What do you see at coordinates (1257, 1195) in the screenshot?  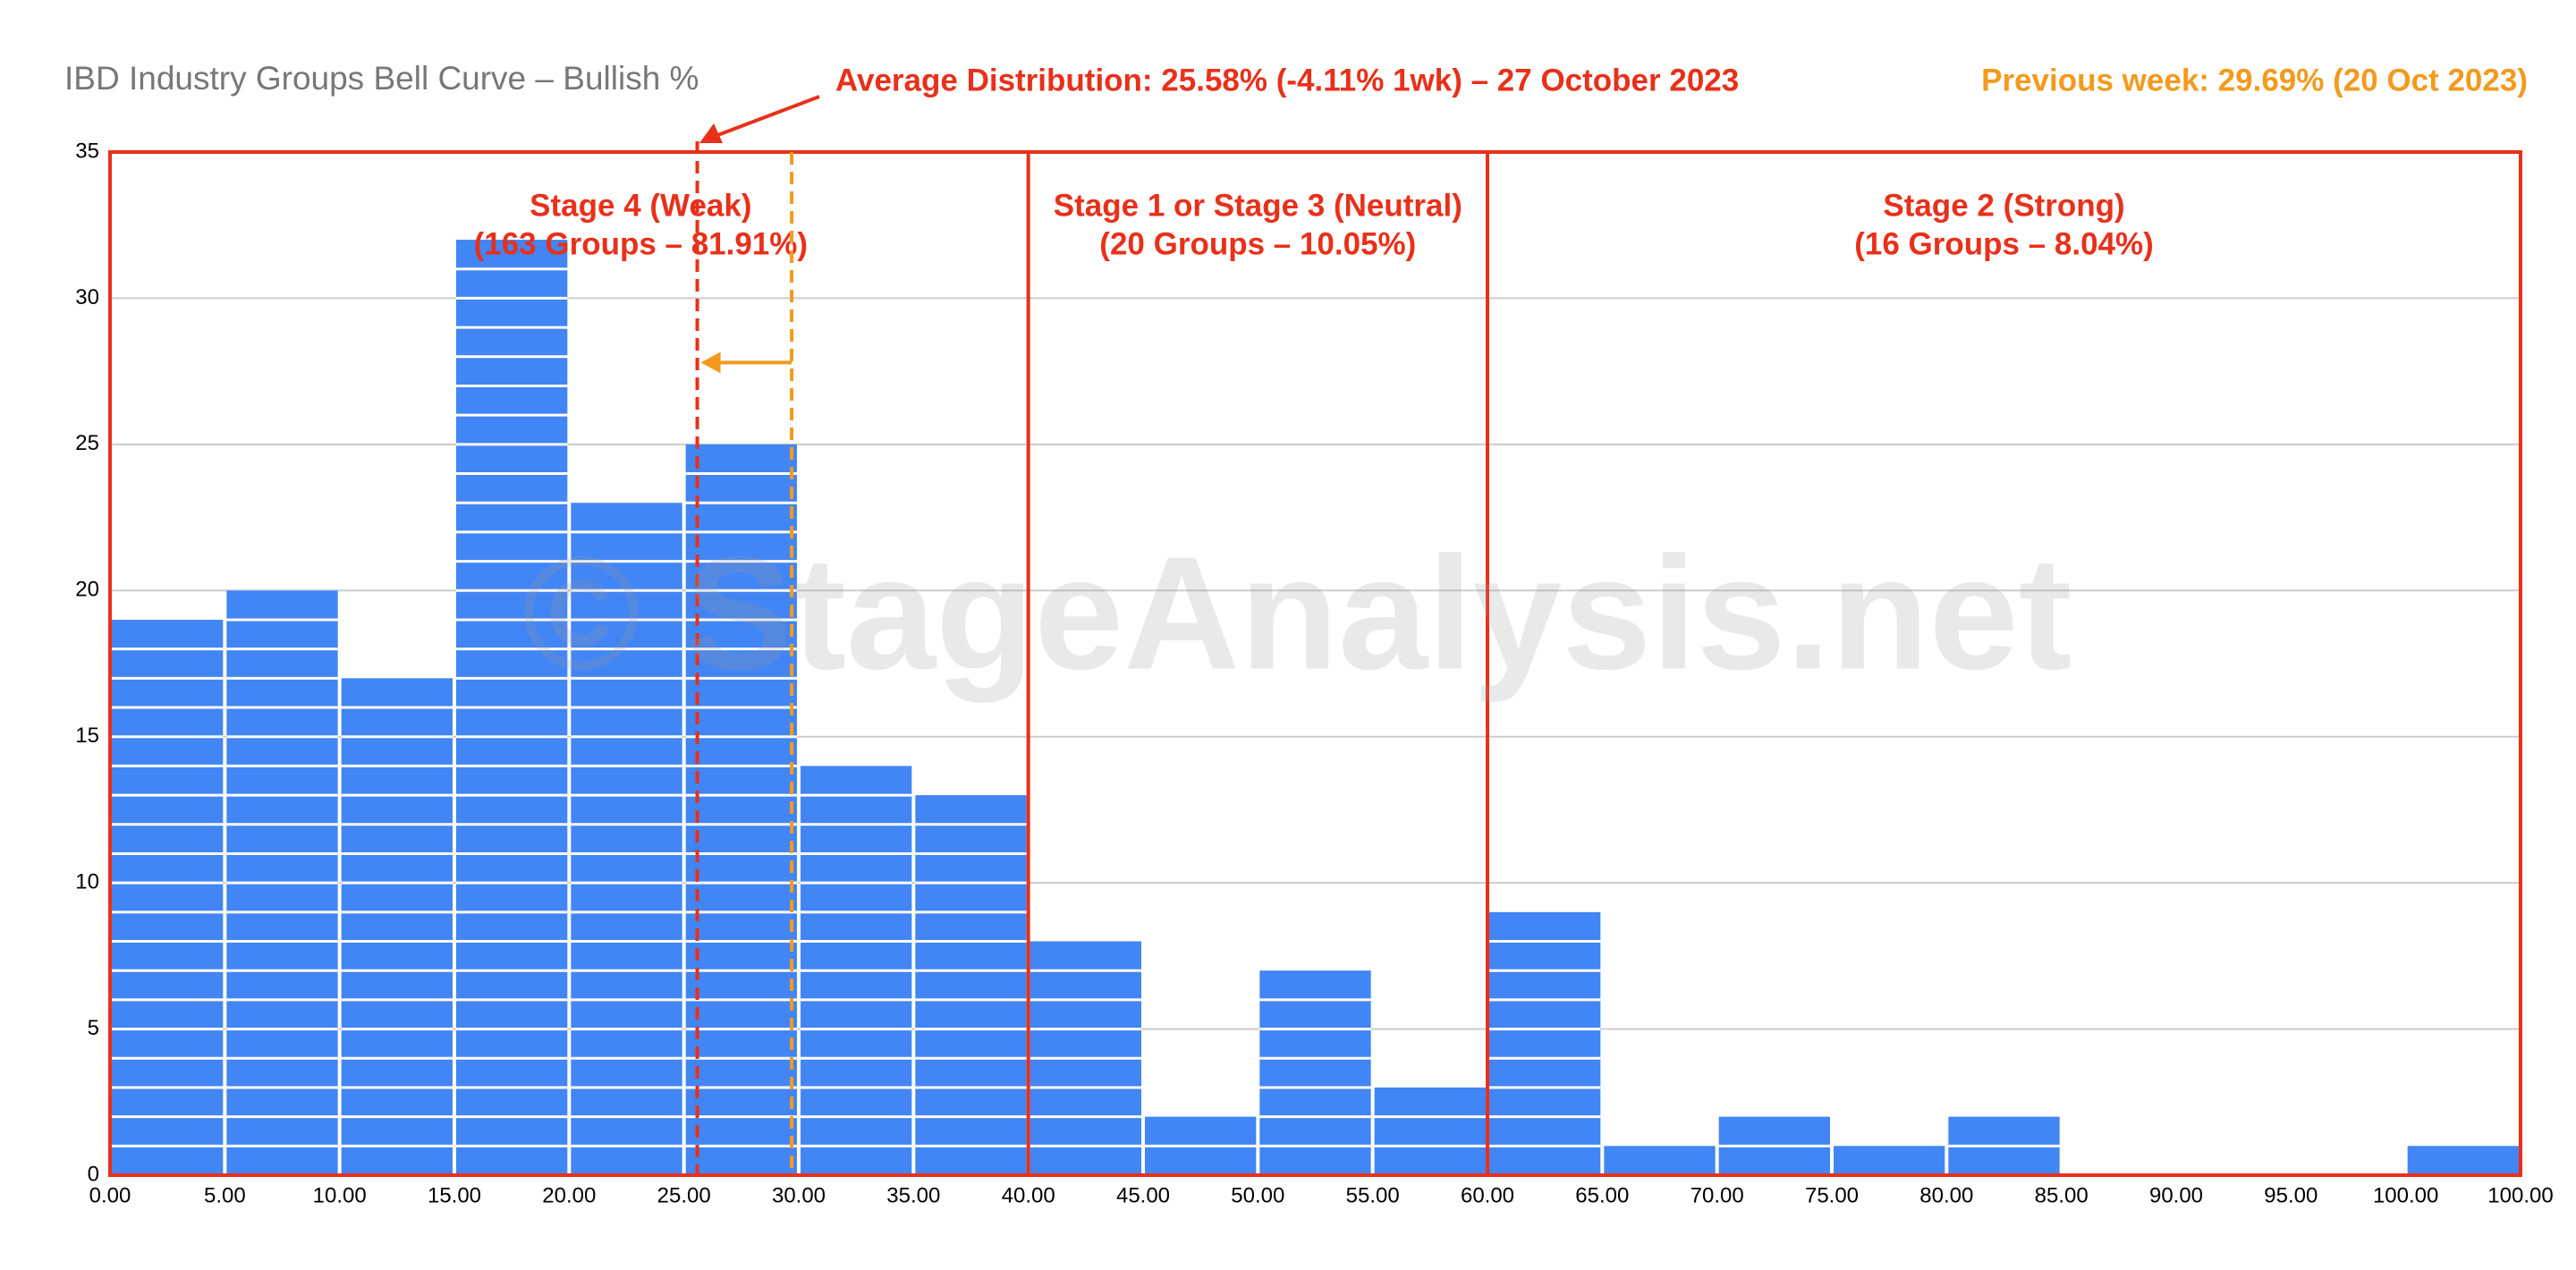 I see `x-tick-label: 50.00` at bounding box center [1257, 1195].